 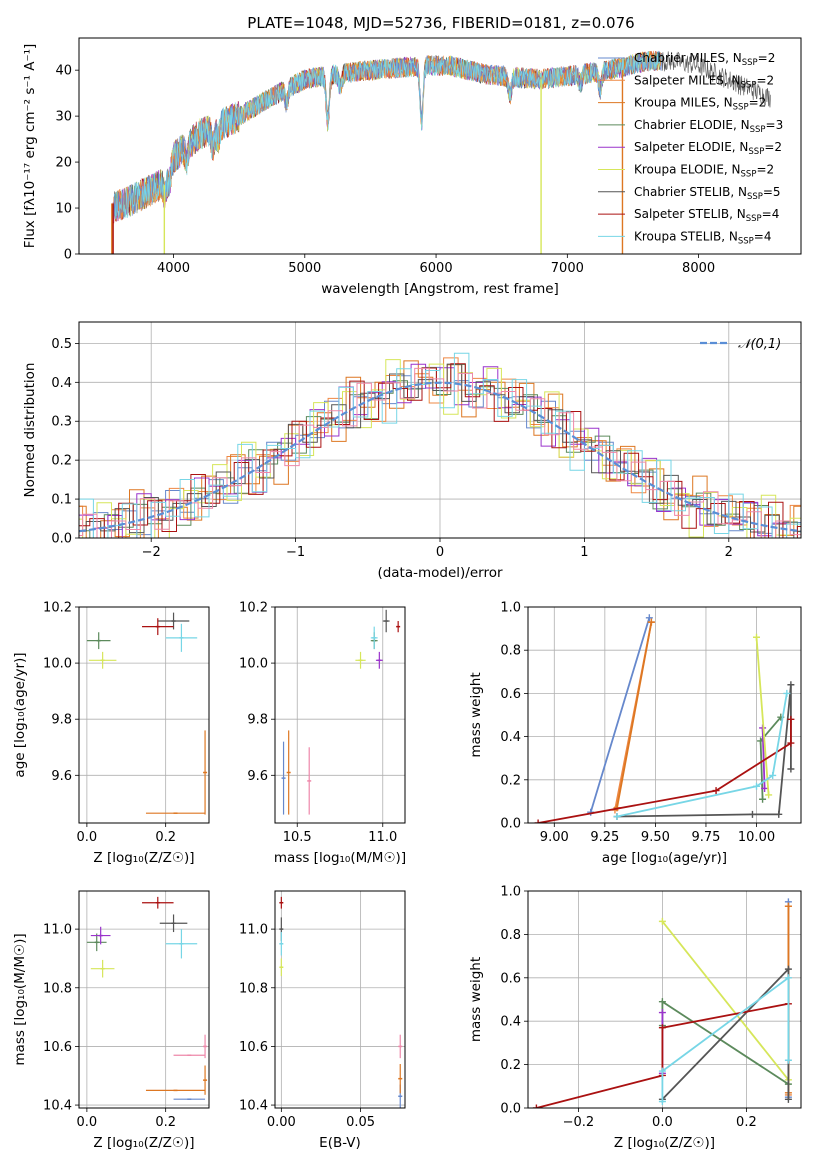 What do you see at coordinates (360, 1122) in the screenshot?
I see `x-tick-label: 0.05` at bounding box center [360, 1122].